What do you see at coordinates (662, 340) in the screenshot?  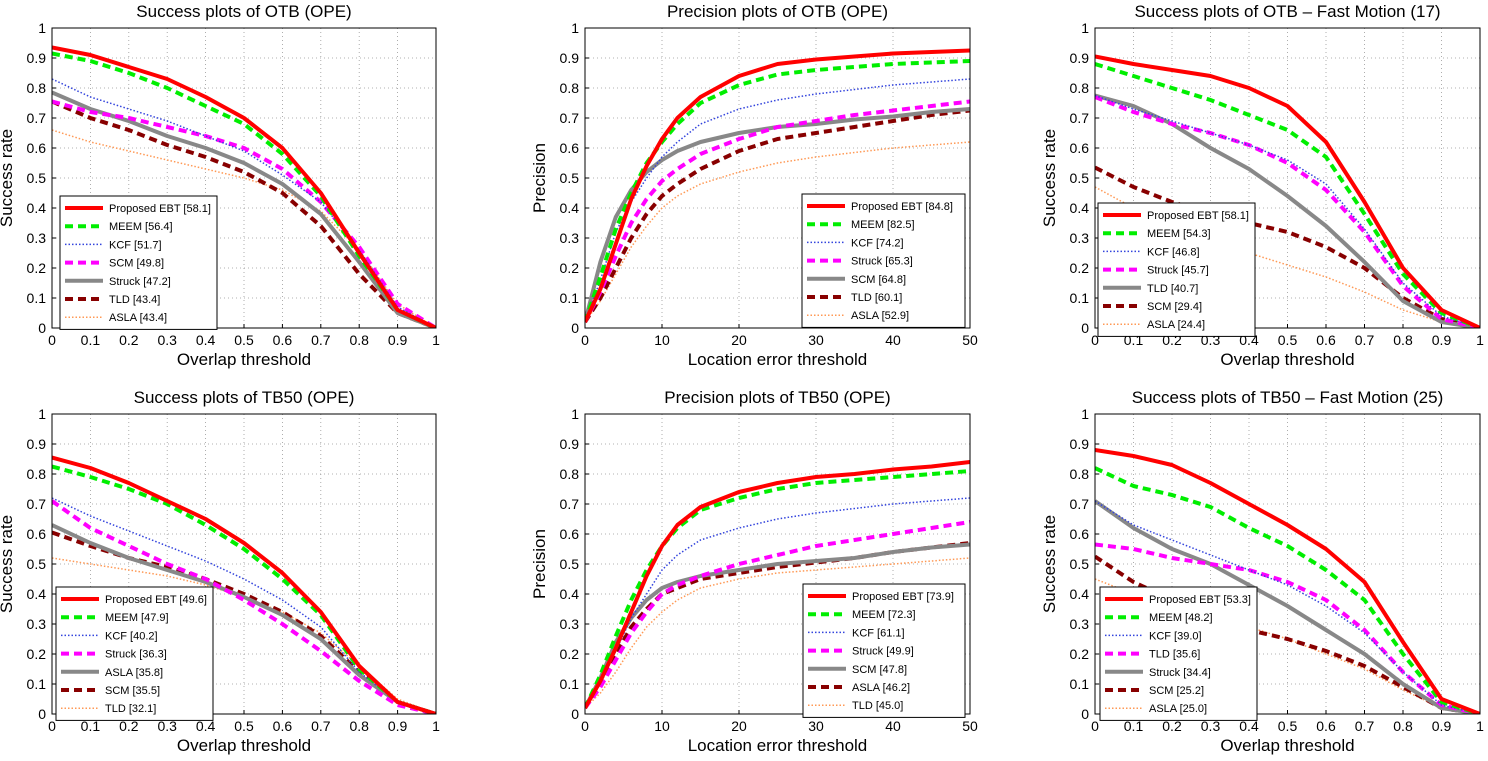 I see `x-tick-label: 10` at bounding box center [662, 340].